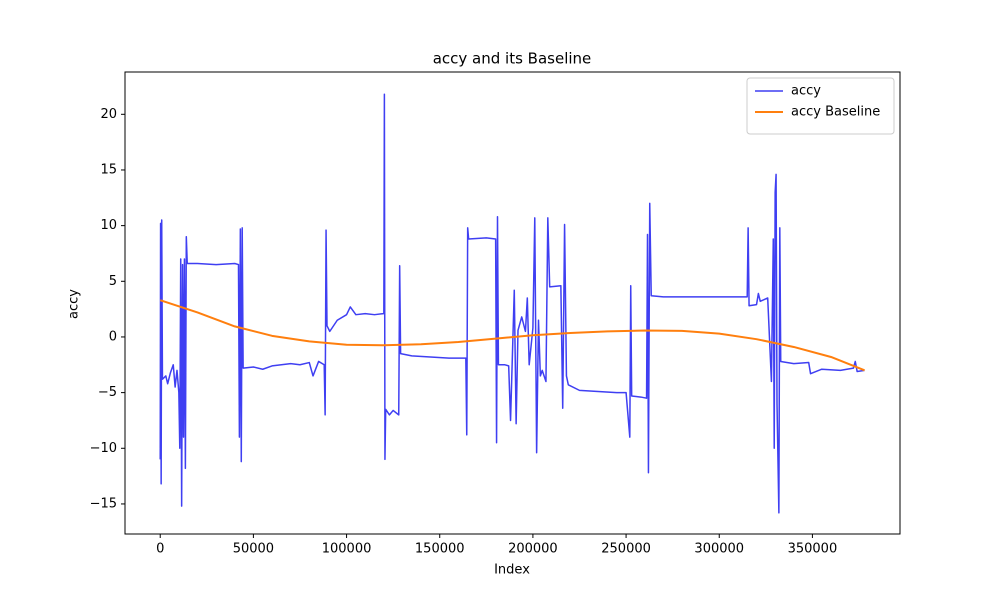 The width and height of the screenshot is (1000, 600). Describe the element at coordinates (719, 549) in the screenshot. I see `x-tick-label: 300000` at that location.